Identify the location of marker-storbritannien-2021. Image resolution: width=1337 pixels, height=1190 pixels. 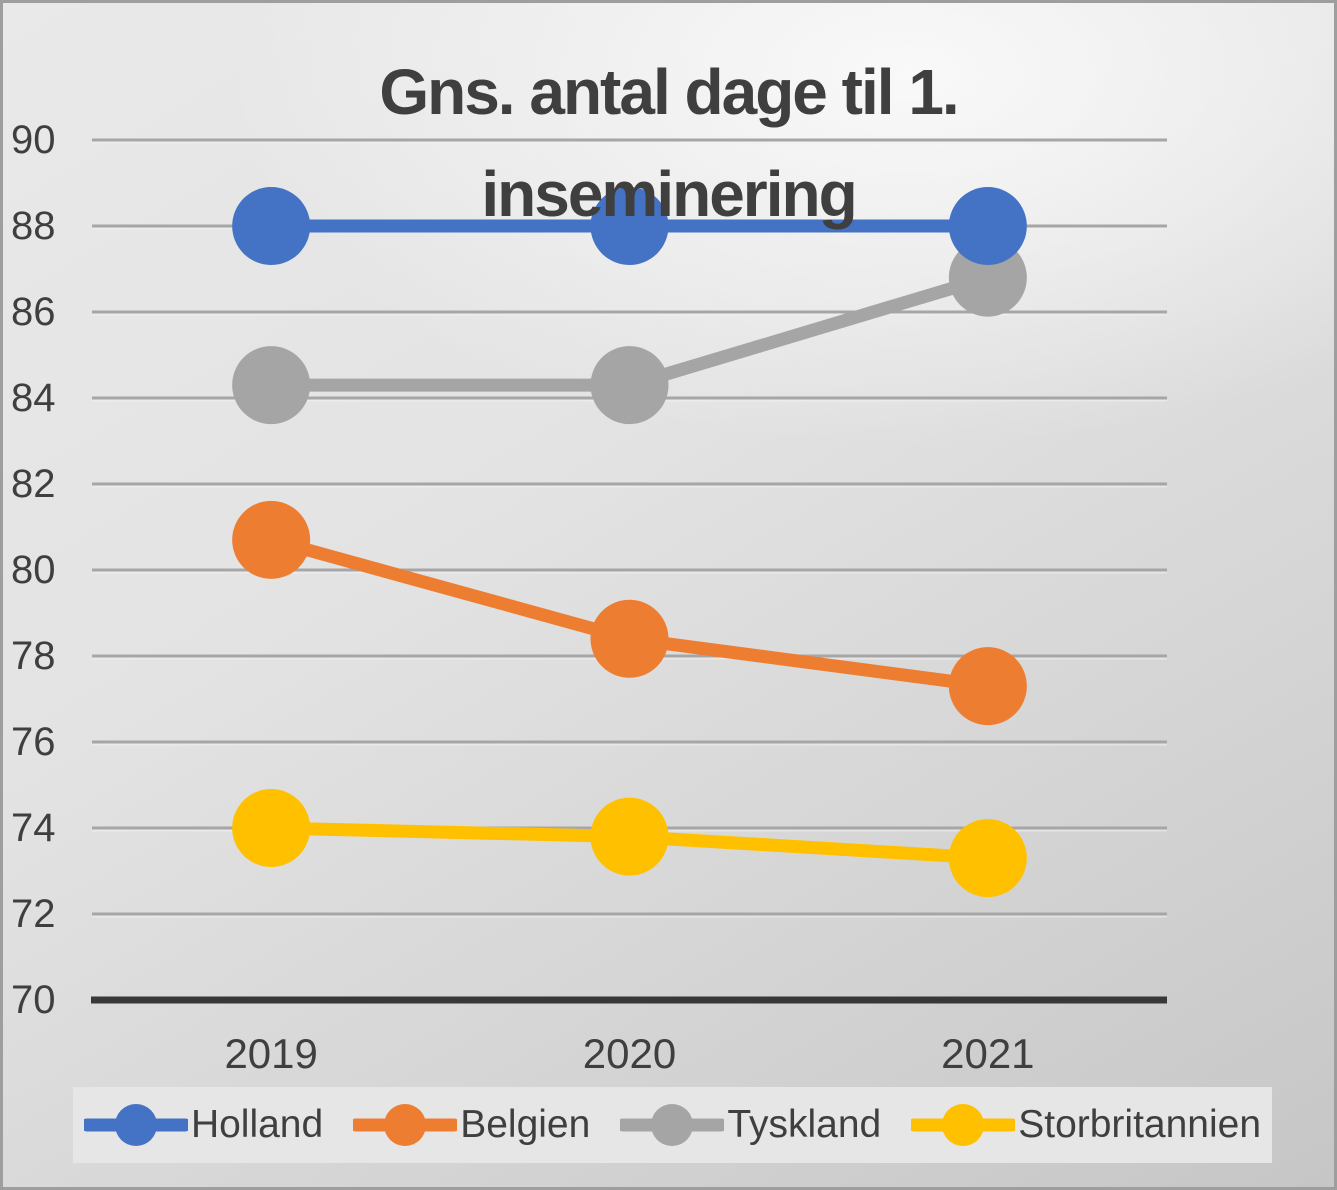
(987, 858).